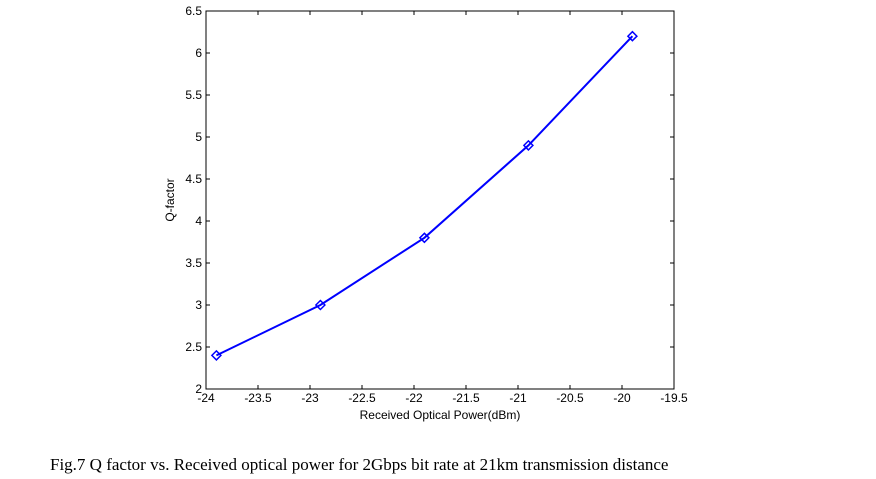 Image resolution: width=876 pixels, height=479 pixels. What do you see at coordinates (198, 137) in the screenshot?
I see `y-tick-label: 5` at bounding box center [198, 137].